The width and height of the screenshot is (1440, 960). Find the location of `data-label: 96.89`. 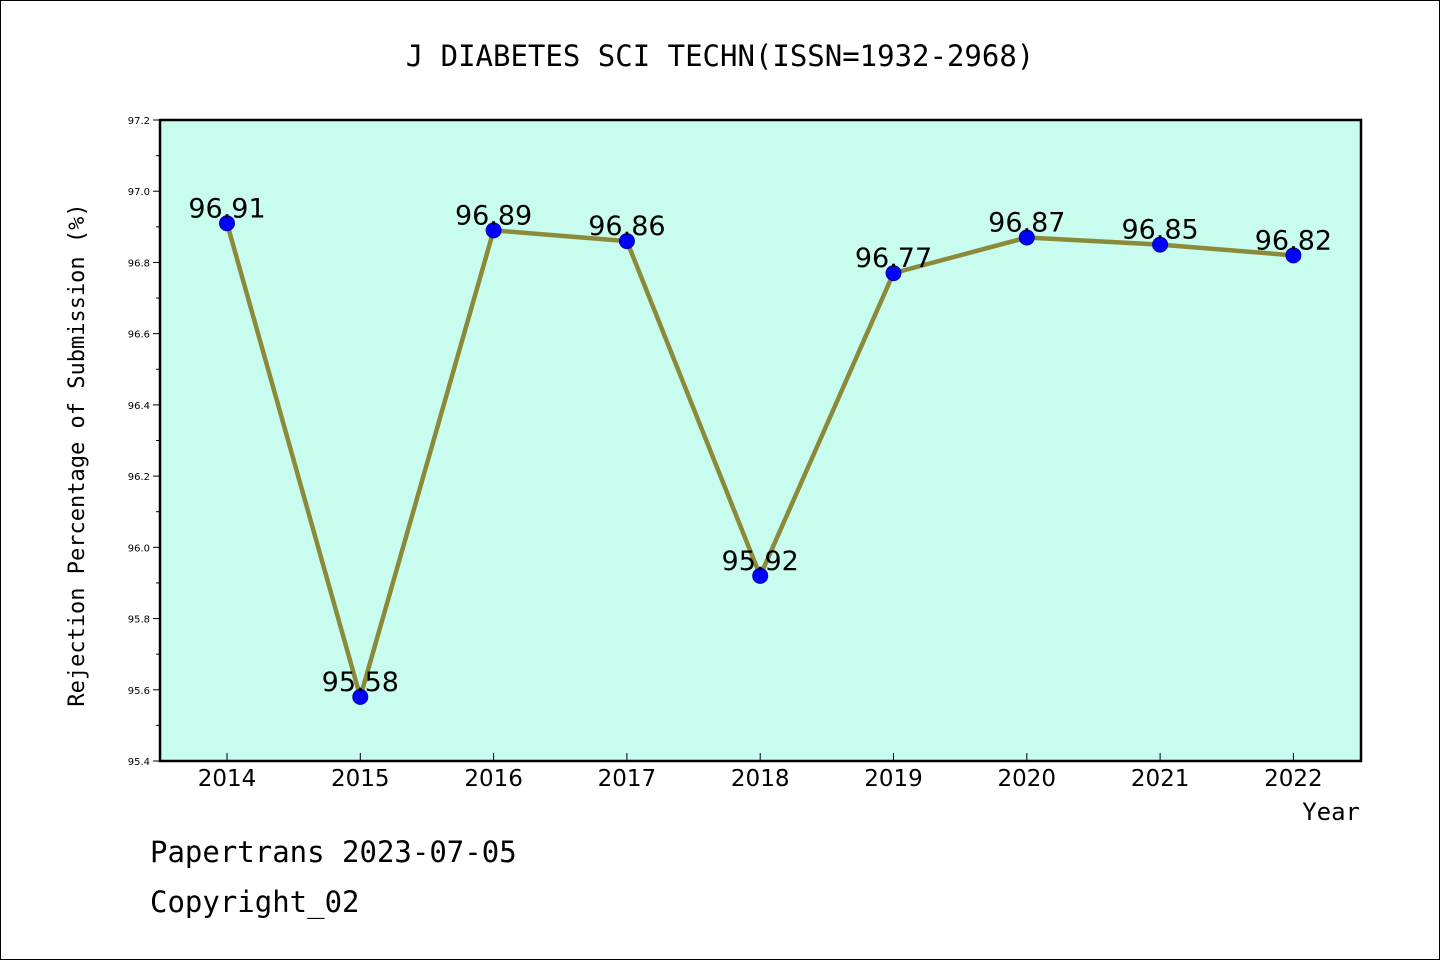

data-label: 96.89 is located at coordinates (493, 215).